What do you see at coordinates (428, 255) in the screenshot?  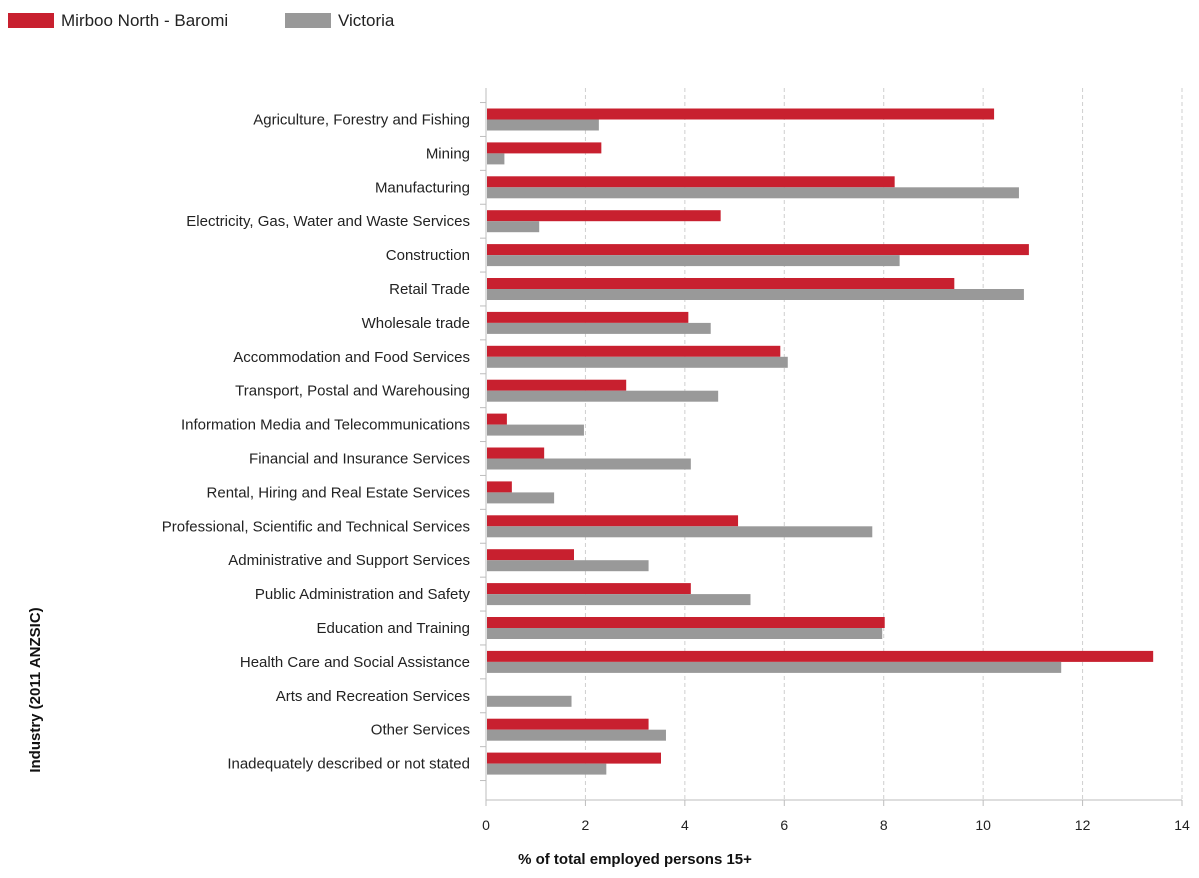 I see `category-label-4: Construction` at bounding box center [428, 255].